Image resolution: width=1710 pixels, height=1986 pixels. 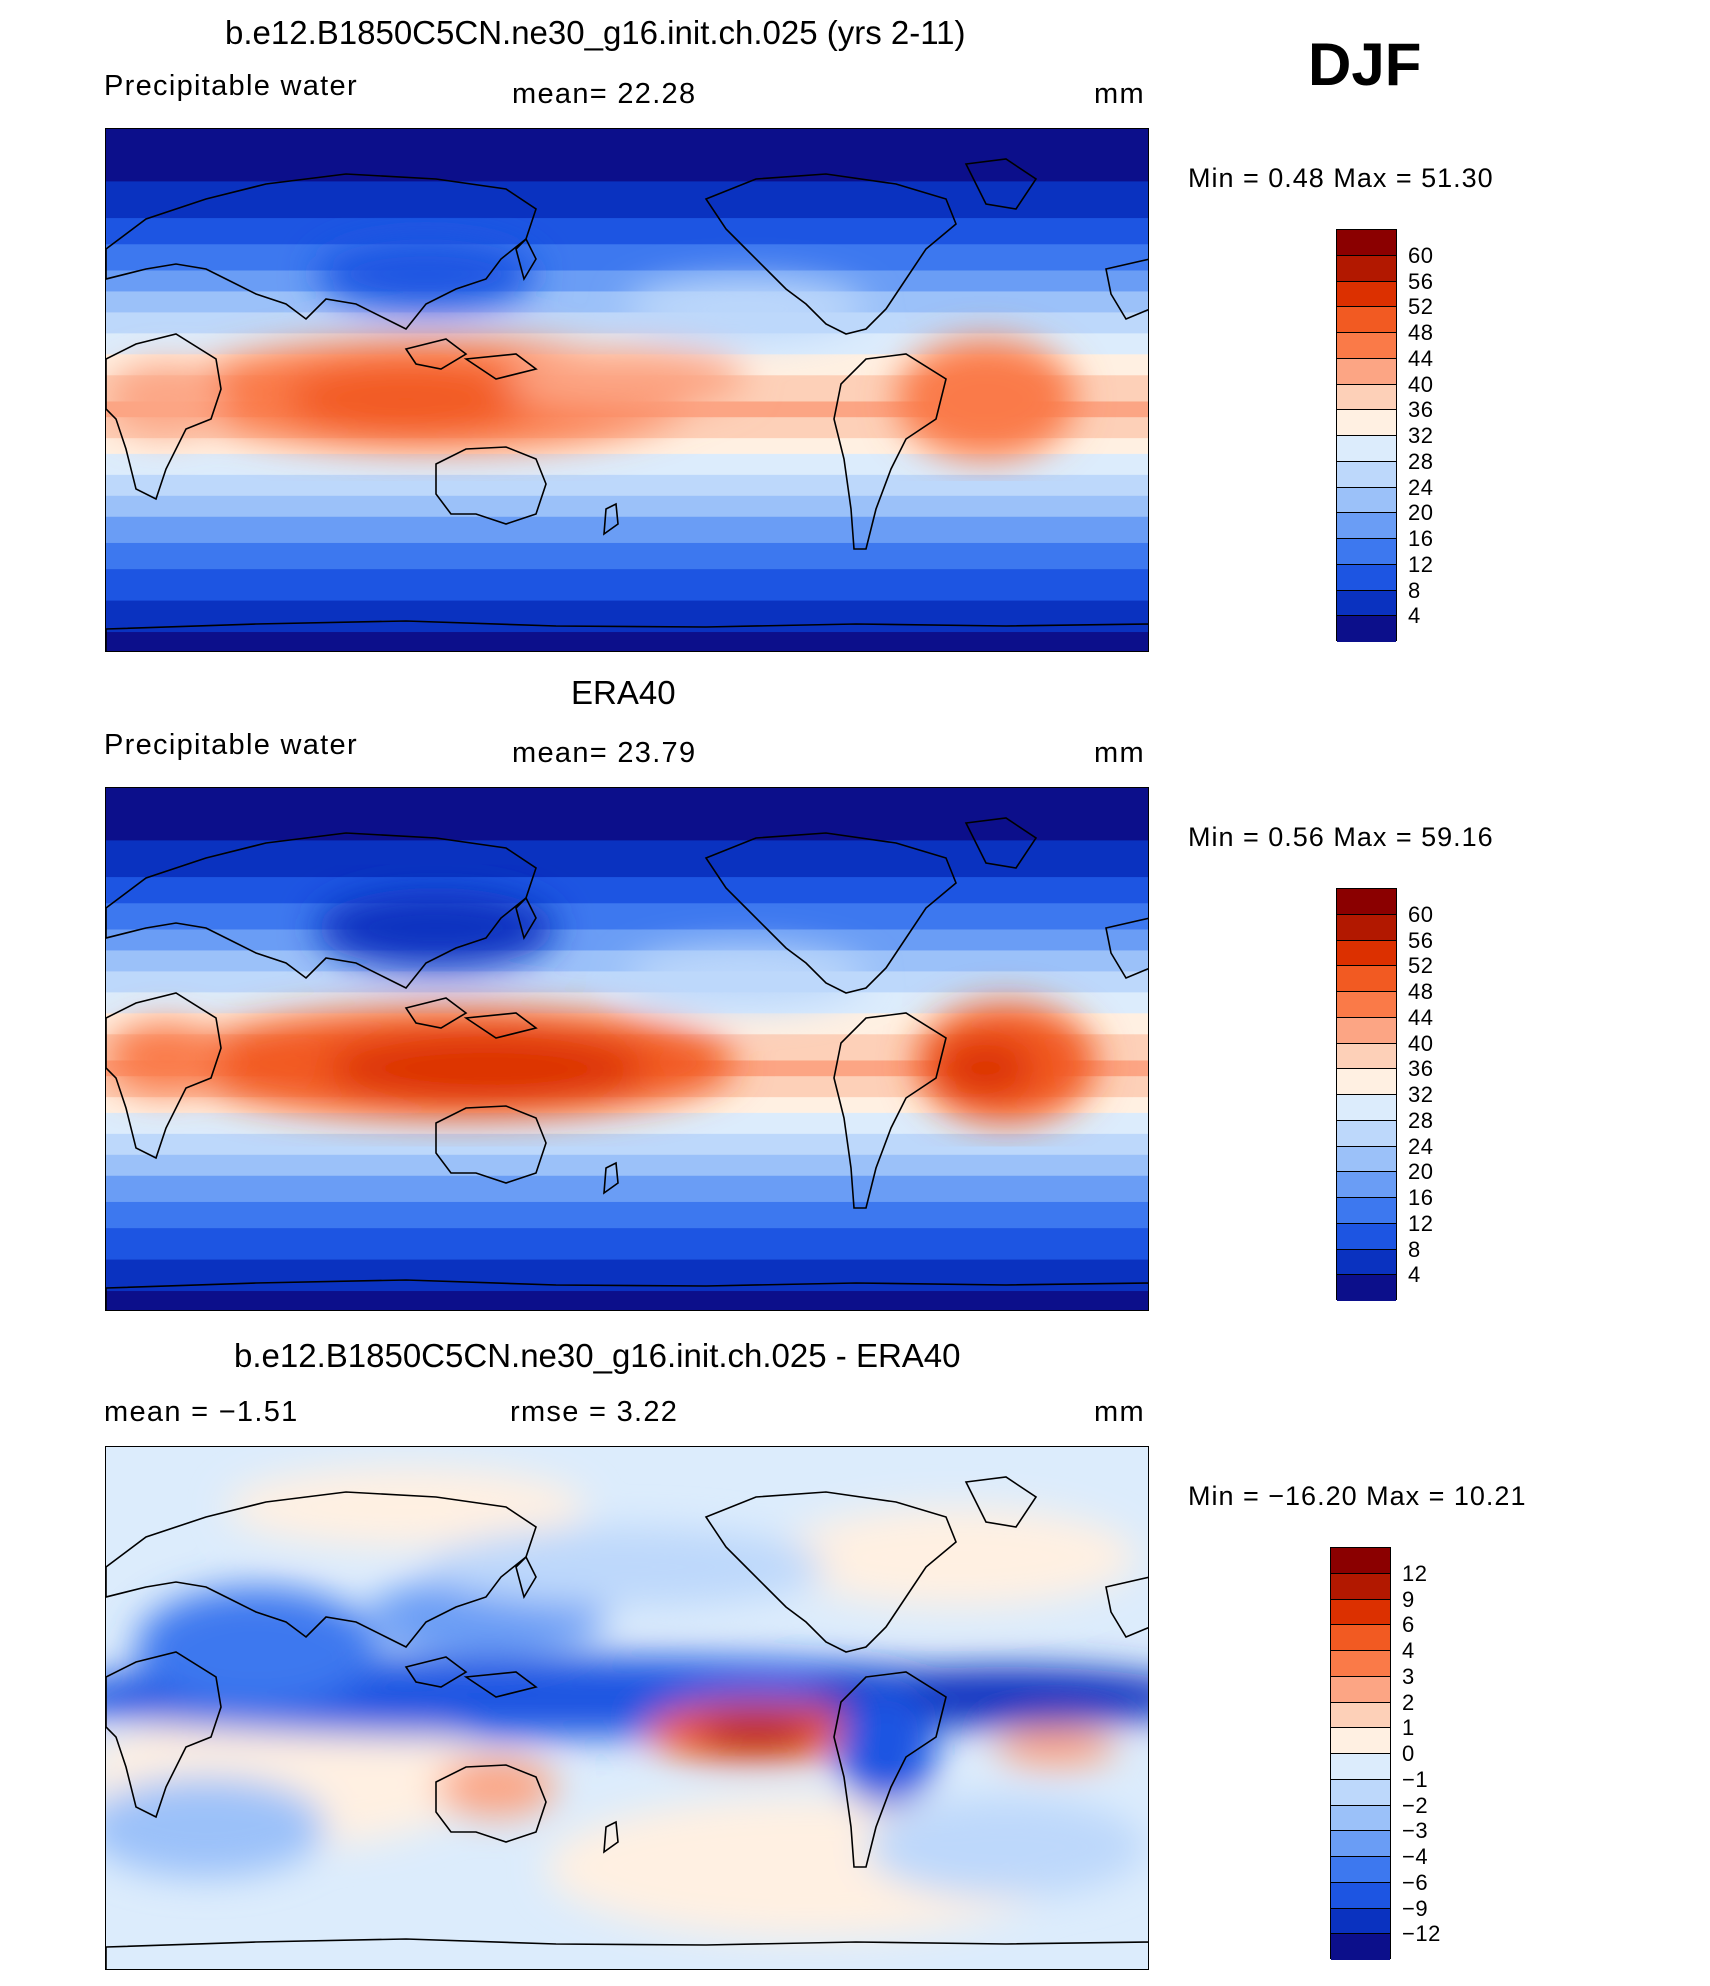 I want to click on colorbar-tick-label: 6, so click(x=1408, y=1625).